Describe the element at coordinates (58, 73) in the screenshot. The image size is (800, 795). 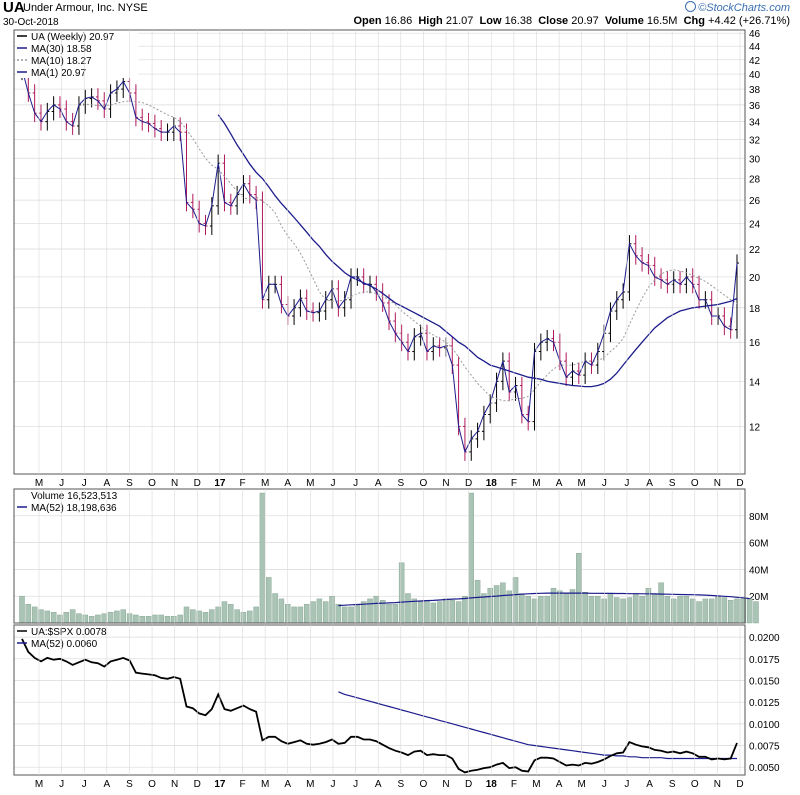
I see `price-legend-entry: MA(1) 20.97` at that location.